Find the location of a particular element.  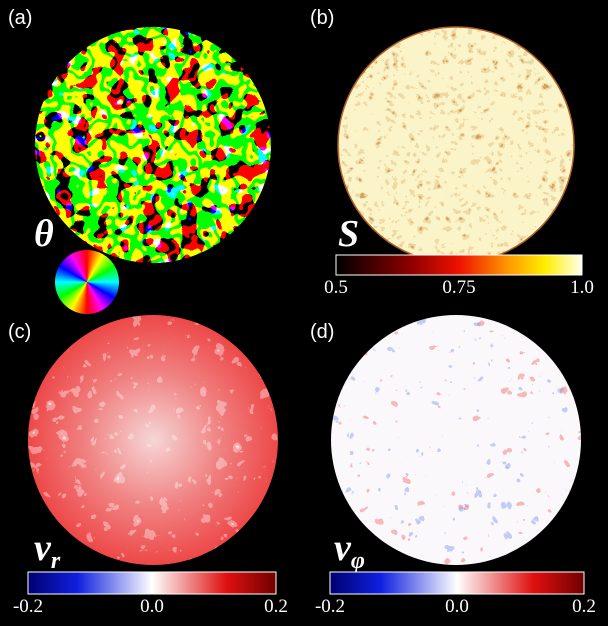

colorbar-tick-label: 1.0 is located at coordinates (582, 287).